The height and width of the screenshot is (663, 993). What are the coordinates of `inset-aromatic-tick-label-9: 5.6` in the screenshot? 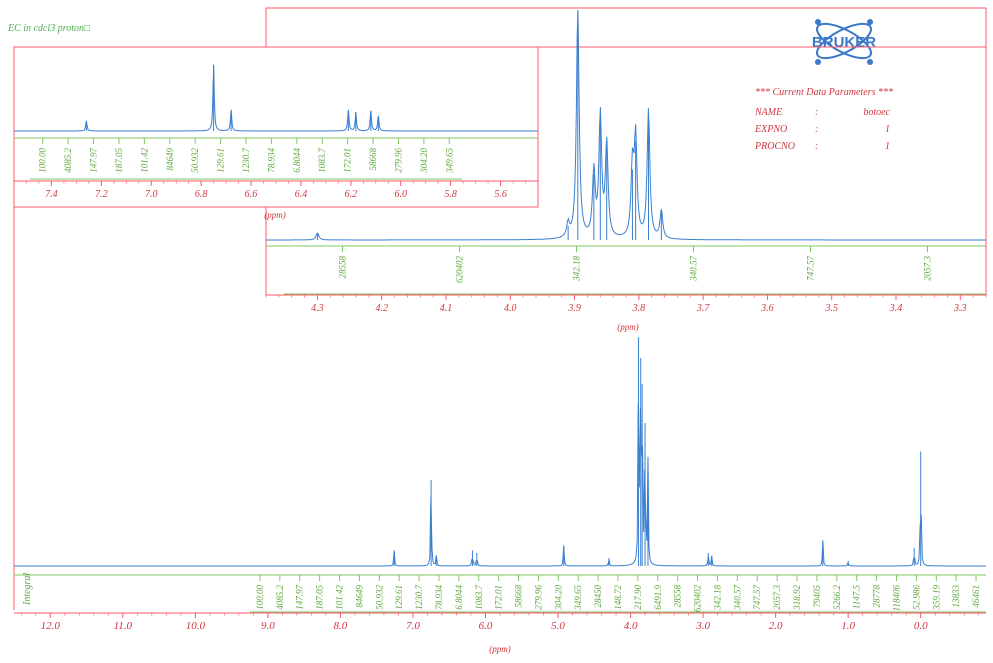 It's located at (500, 194).